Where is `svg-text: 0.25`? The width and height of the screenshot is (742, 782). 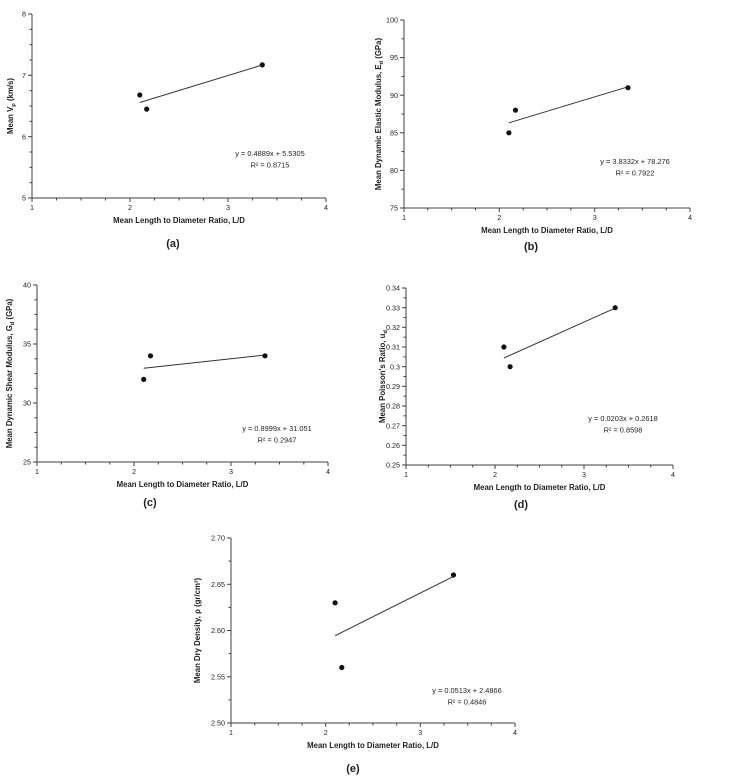
svg-text: 0.25 is located at coordinates (393, 465).